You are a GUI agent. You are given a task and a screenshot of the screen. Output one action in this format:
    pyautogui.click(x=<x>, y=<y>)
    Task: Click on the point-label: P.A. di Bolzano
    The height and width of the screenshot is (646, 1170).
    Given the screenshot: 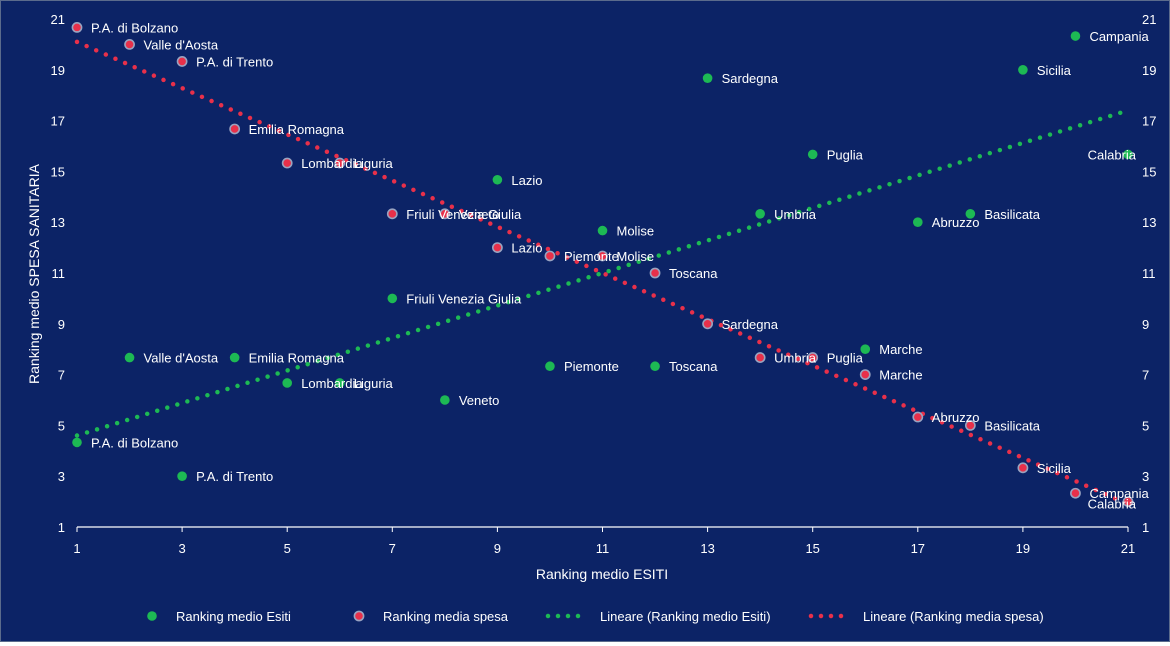 What is the action you would take?
    pyautogui.click(x=134, y=442)
    